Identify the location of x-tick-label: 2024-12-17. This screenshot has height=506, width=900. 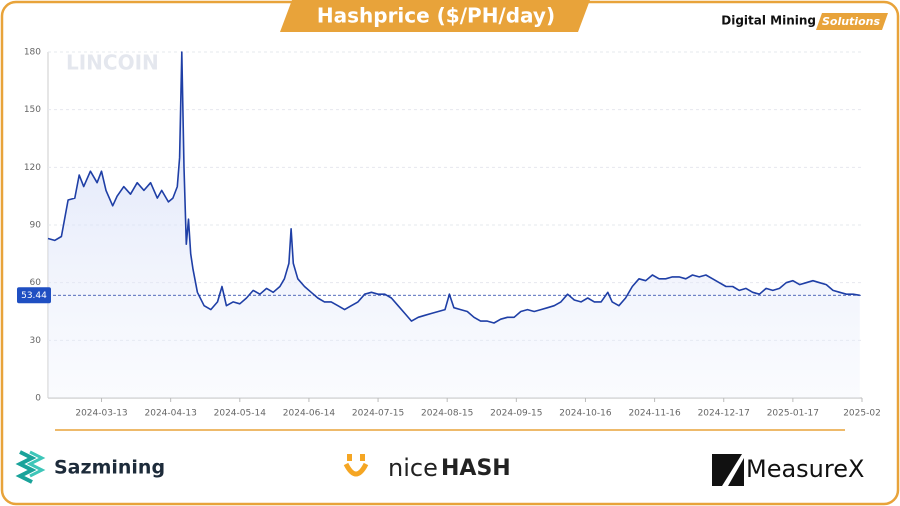
(724, 414).